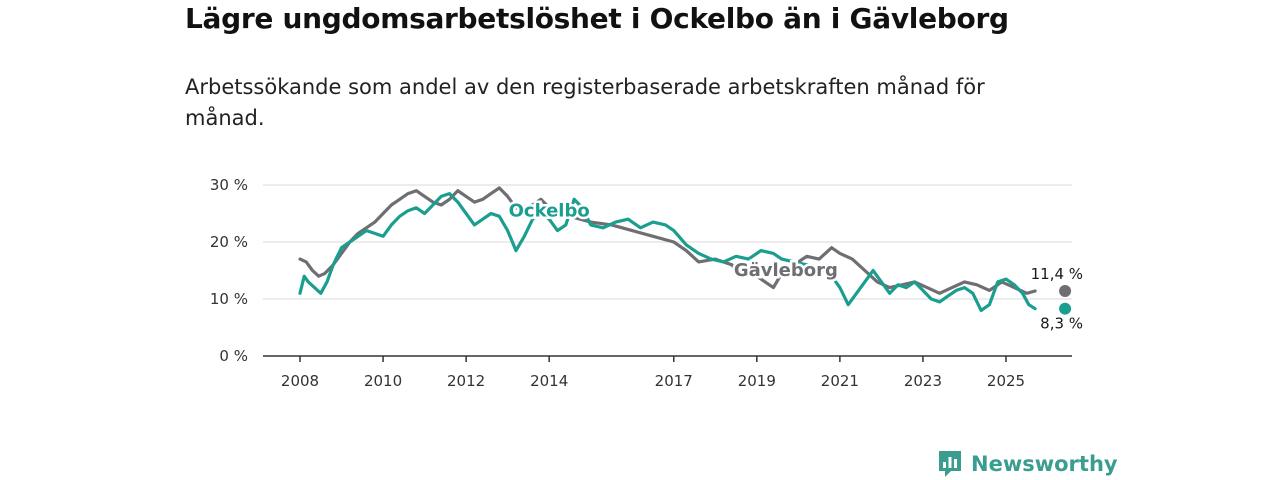 This screenshot has height=480, width=1280. I want to click on series-label-ockelbo: Ockelbo, so click(549, 210).